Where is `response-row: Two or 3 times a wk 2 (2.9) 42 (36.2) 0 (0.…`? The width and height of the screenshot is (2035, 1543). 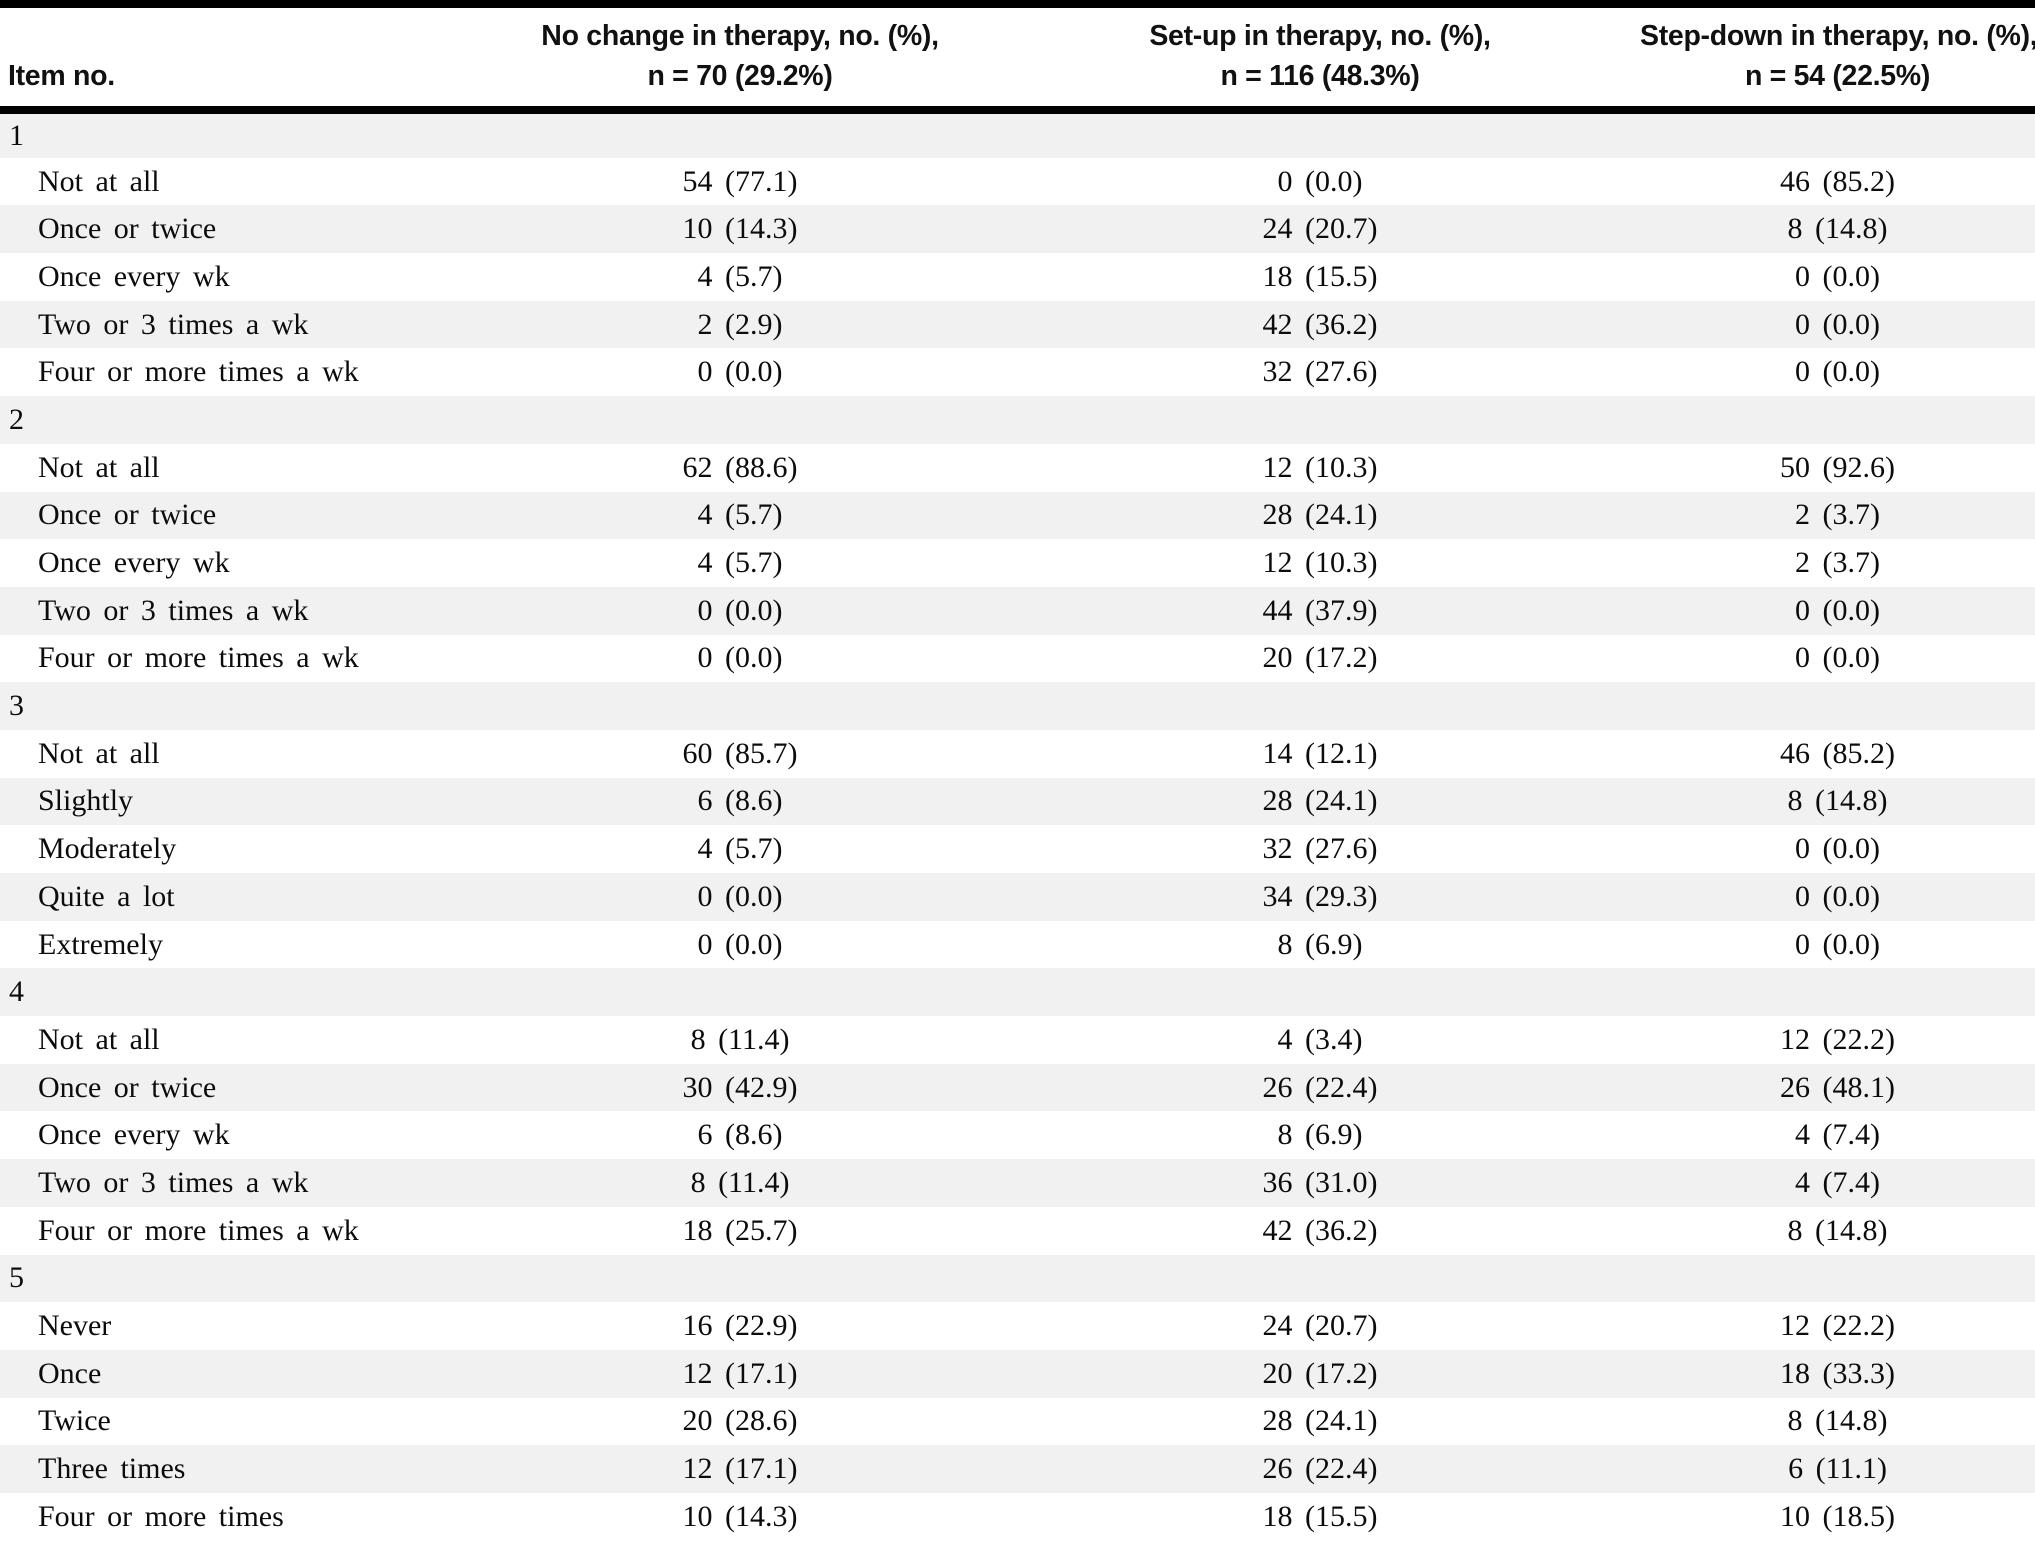
response-row: Two or 3 times a wk 2 (2.9) 42 (36.2) 0 (0.… is located at coordinates (1017, 324).